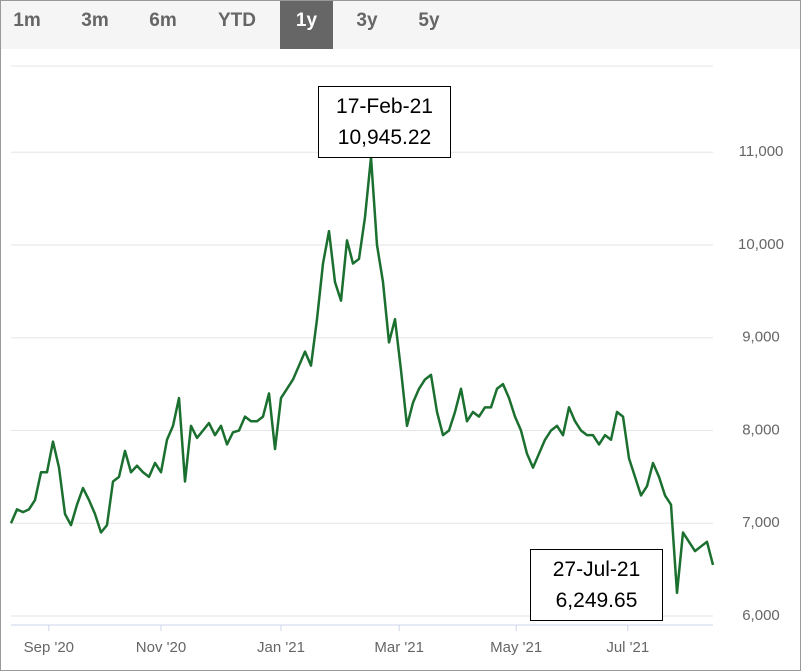  I want to click on y-tick-label: 11,000, so click(761, 151).